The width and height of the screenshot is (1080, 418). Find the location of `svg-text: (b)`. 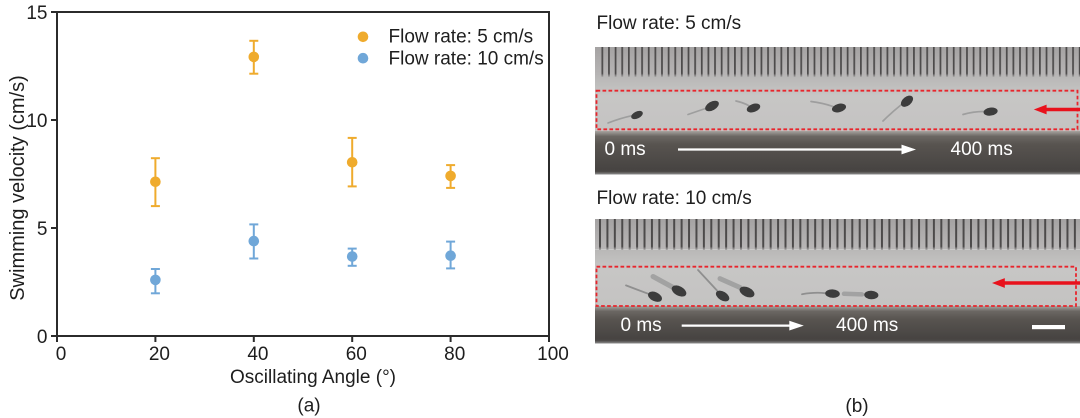

svg-text: (b) is located at coordinates (856, 406).